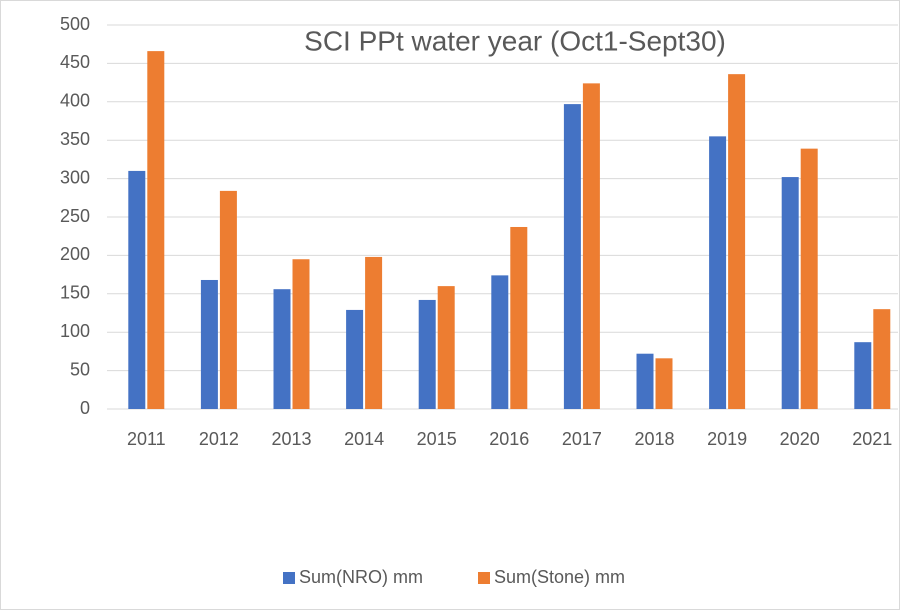 Image resolution: width=901 pixels, height=611 pixels. I want to click on y-tick-label: 450, so click(75, 62).